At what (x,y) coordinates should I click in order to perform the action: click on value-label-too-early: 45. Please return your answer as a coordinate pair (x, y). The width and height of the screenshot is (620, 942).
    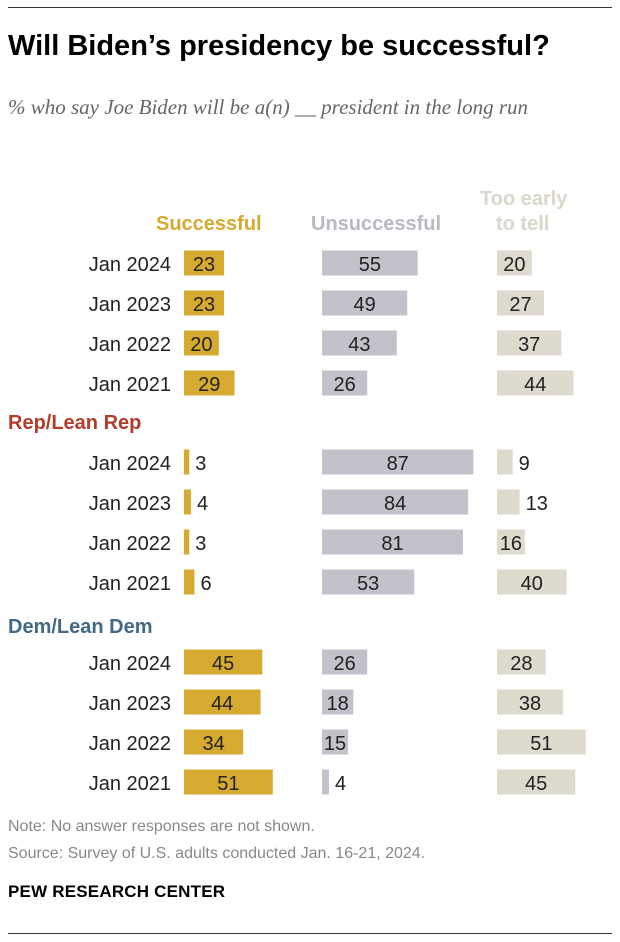
    Looking at the image, I should click on (536, 784).